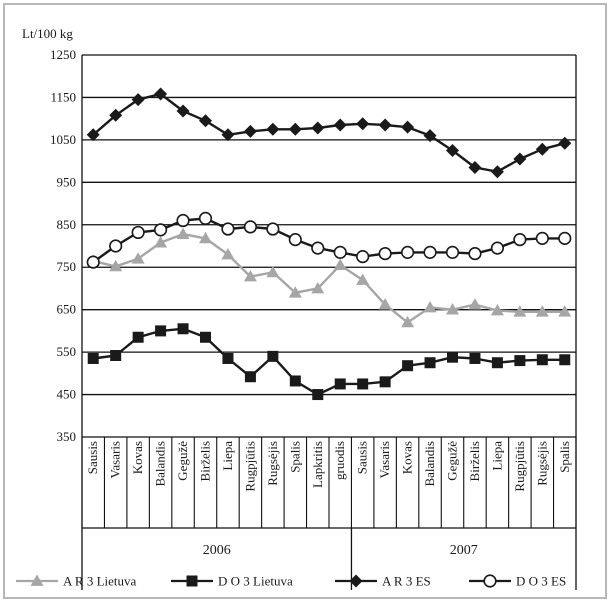  What do you see at coordinates (517, 581) in the screenshot?
I see `legend-item: D O 3 ES` at bounding box center [517, 581].